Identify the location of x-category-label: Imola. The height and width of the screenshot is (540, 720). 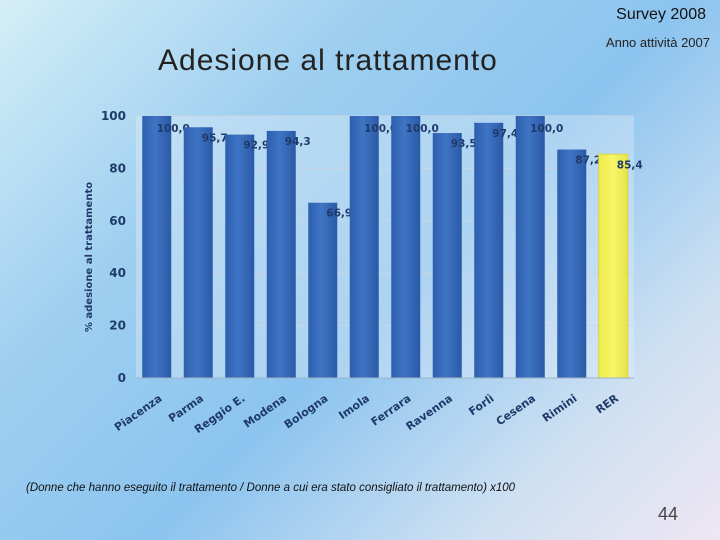
(354, 407).